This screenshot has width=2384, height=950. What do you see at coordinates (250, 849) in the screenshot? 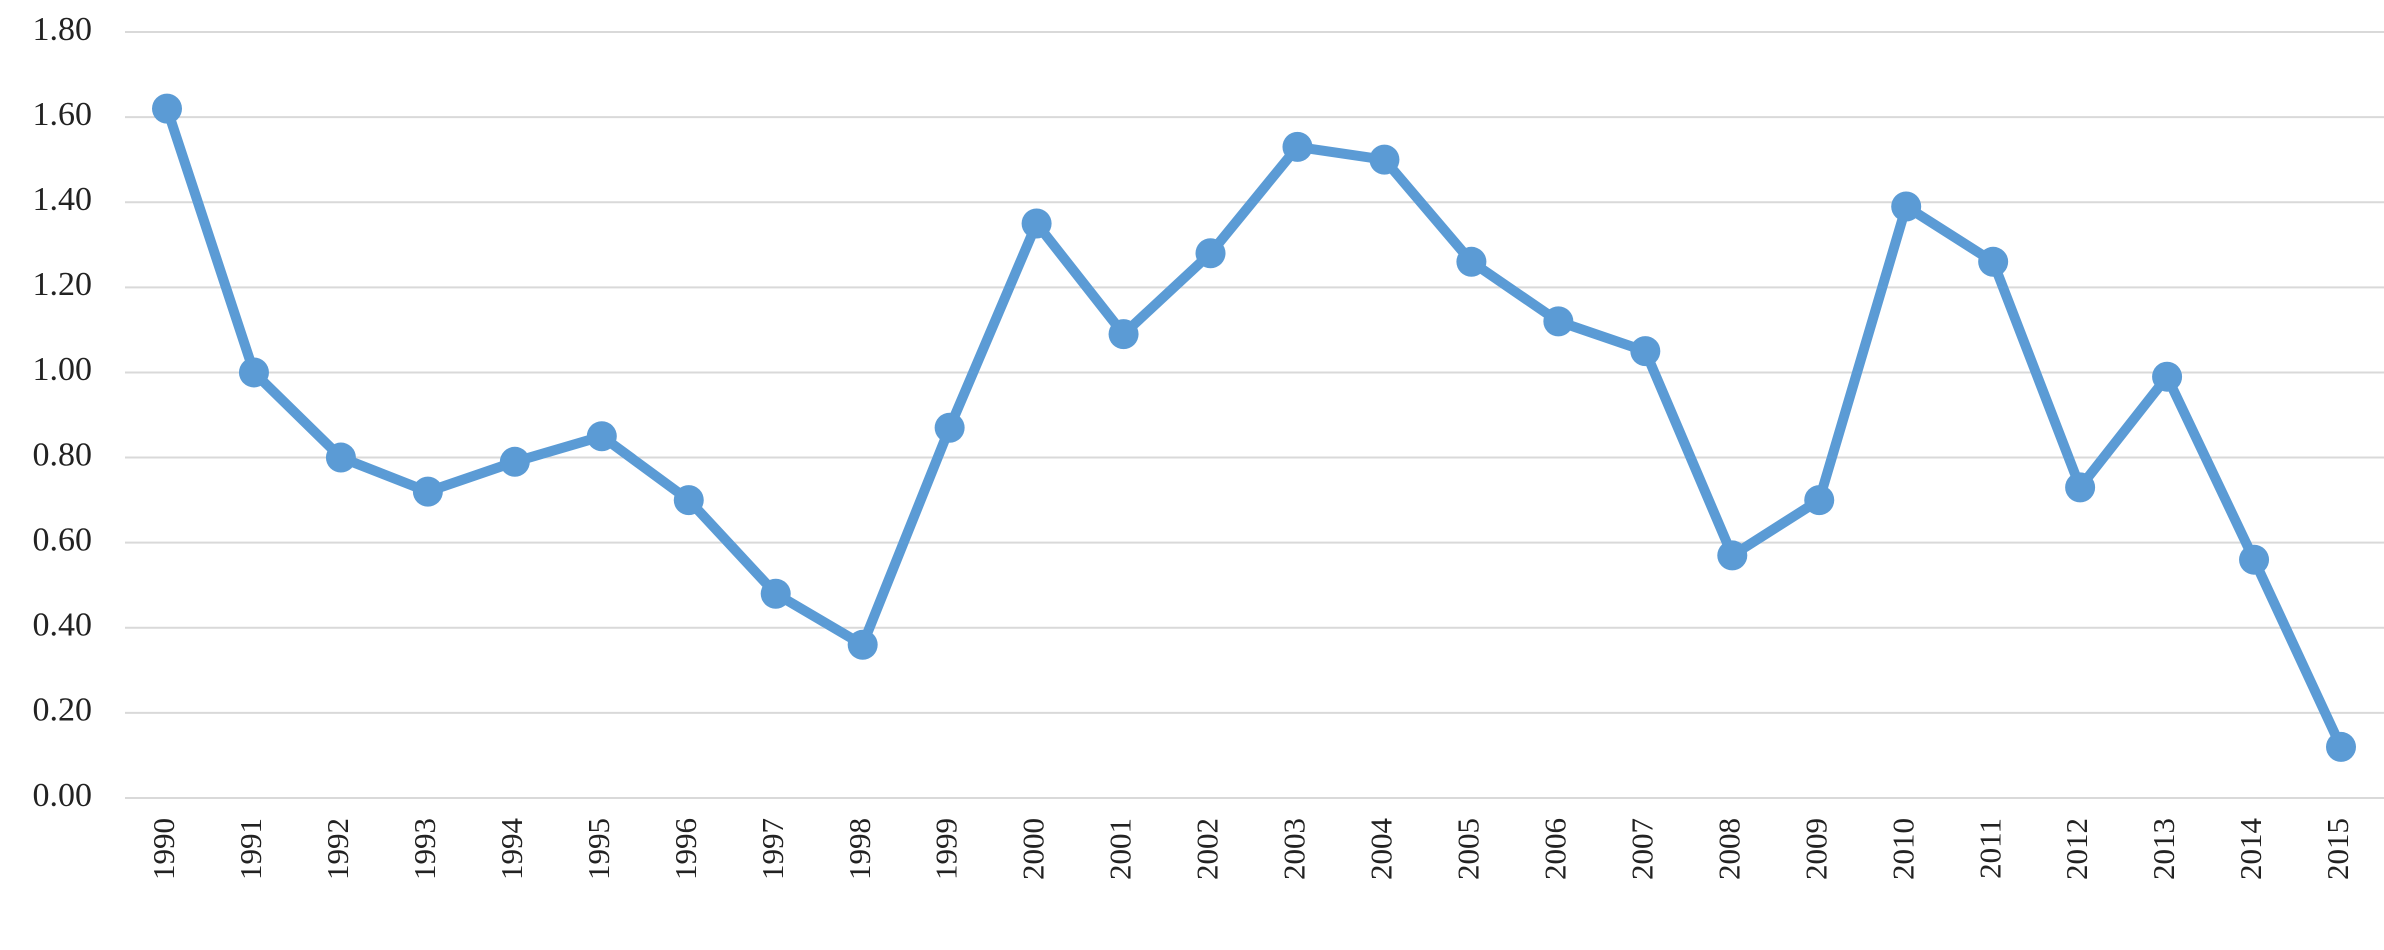
I see `x-tick-label: 1991` at bounding box center [250, 849].